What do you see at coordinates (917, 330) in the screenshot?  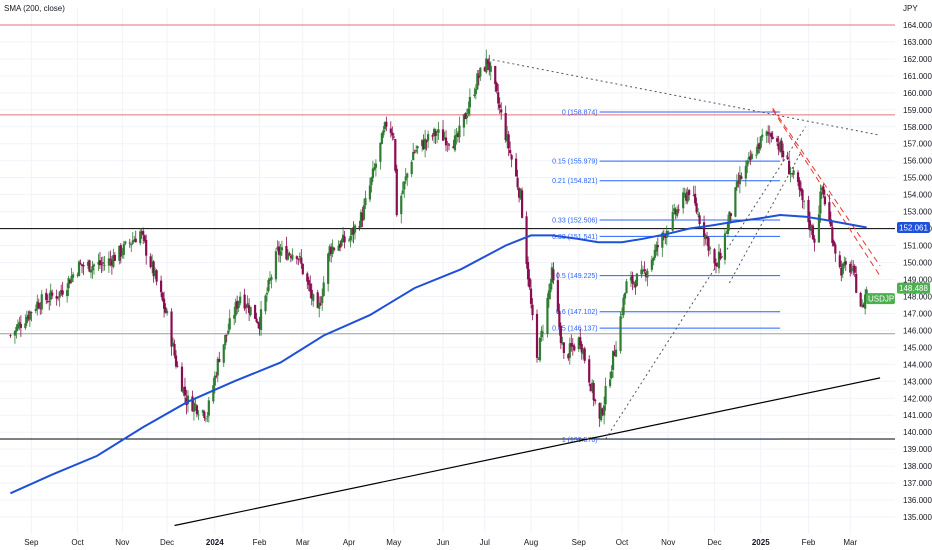 I see `price-tick-label: 146.000` at bounding box center [917, 330].